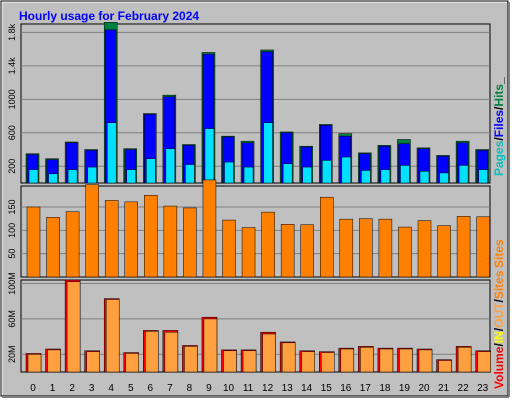 The image size is (512, 405). What do you see at coordinates (12, 166) in the screenshot?
I see `y-tick-label: 200` at bounding box center [12, 166].